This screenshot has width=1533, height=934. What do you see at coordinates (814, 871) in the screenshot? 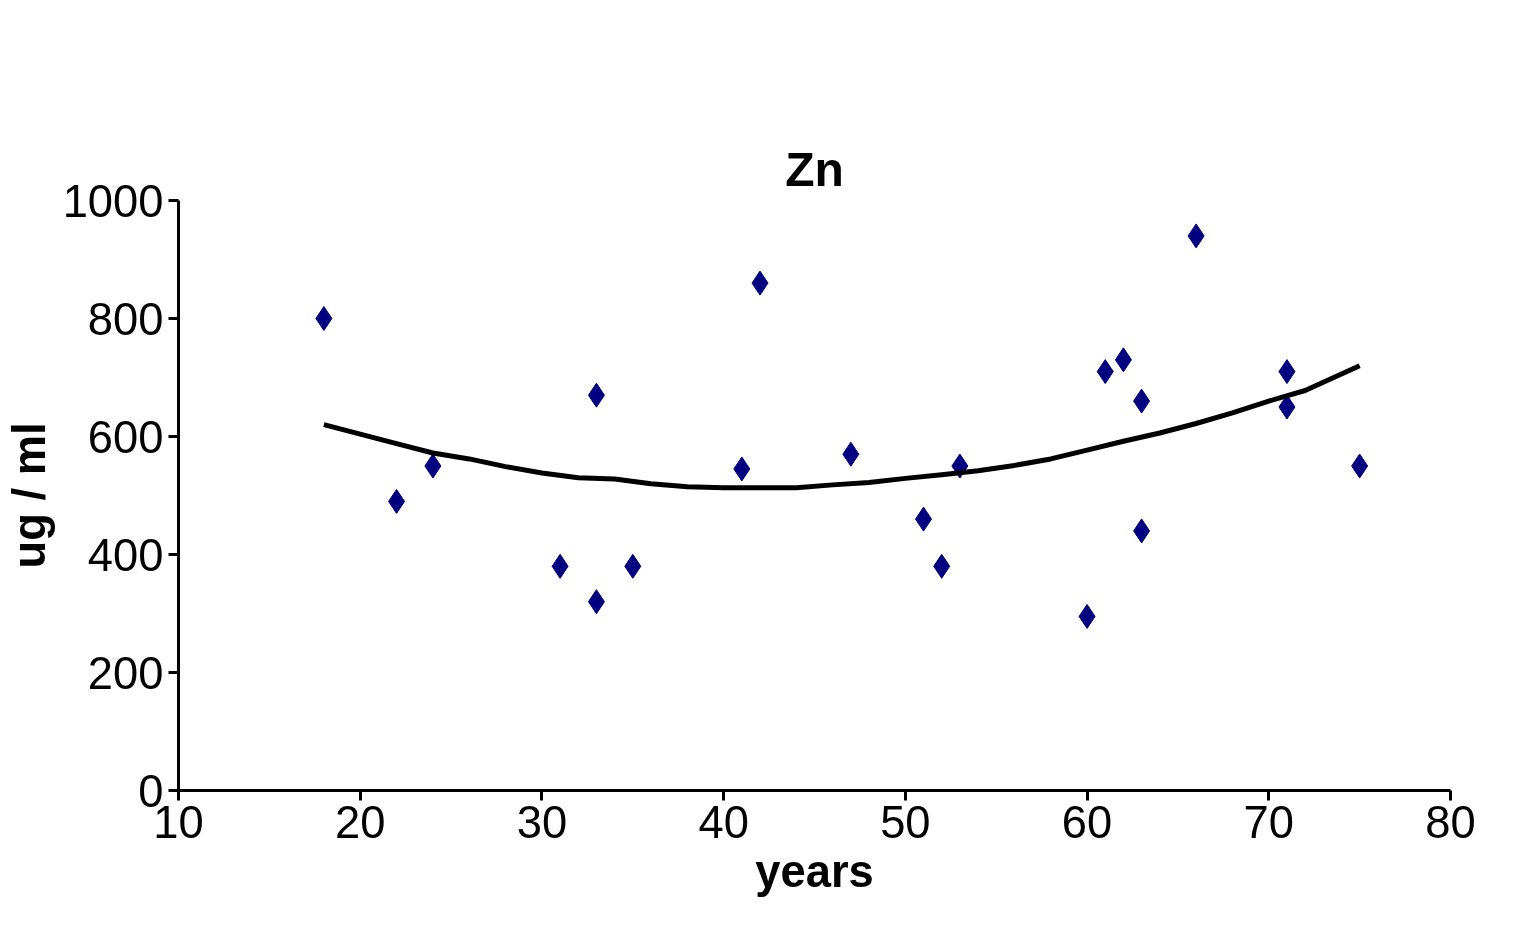
I see `x-axis-title: years` at bounding box center [814, 871].